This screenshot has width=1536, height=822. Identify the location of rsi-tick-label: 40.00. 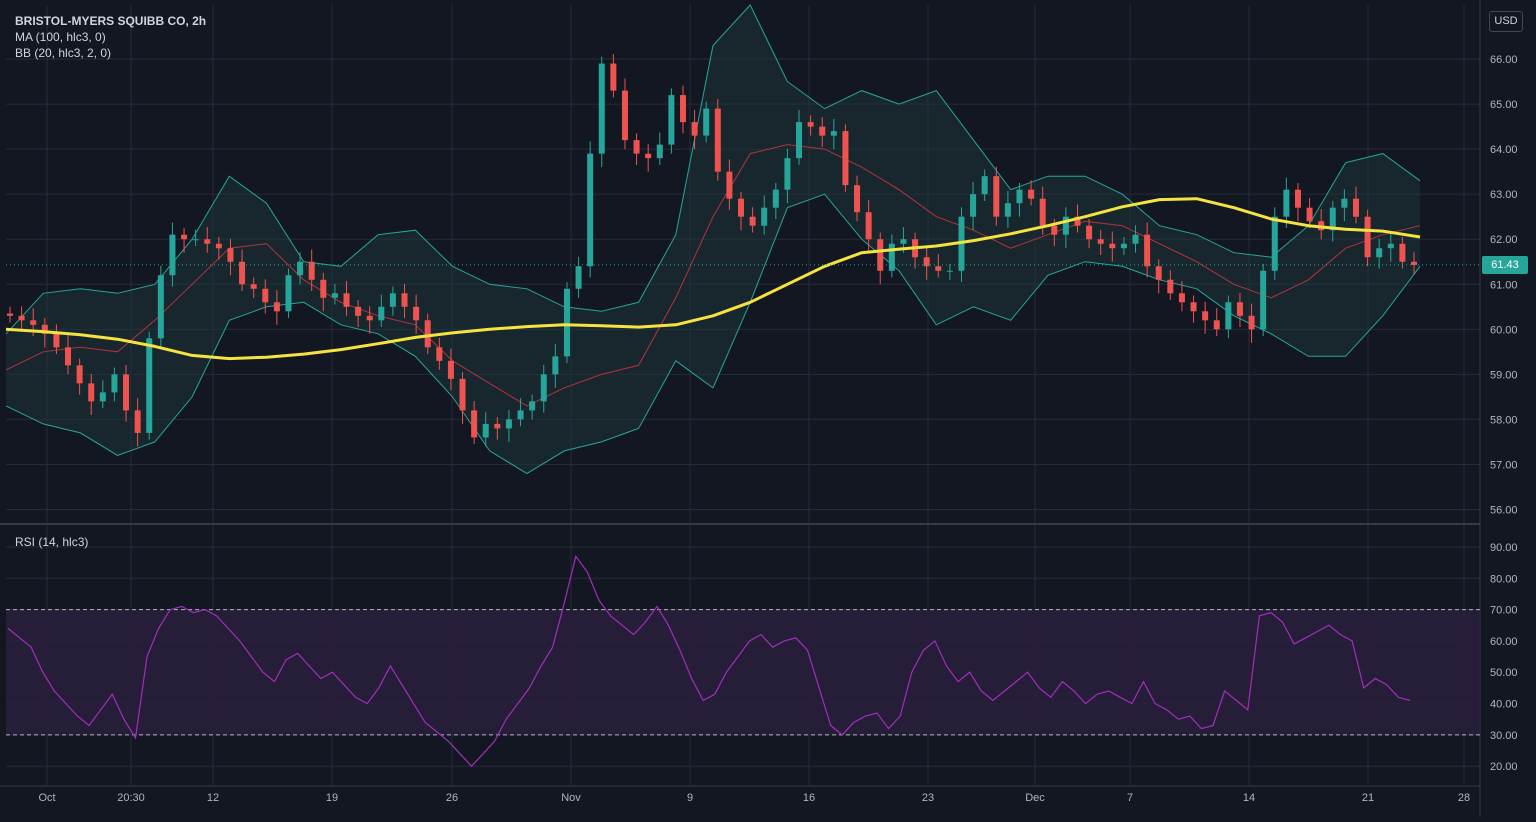
(1504, 705).